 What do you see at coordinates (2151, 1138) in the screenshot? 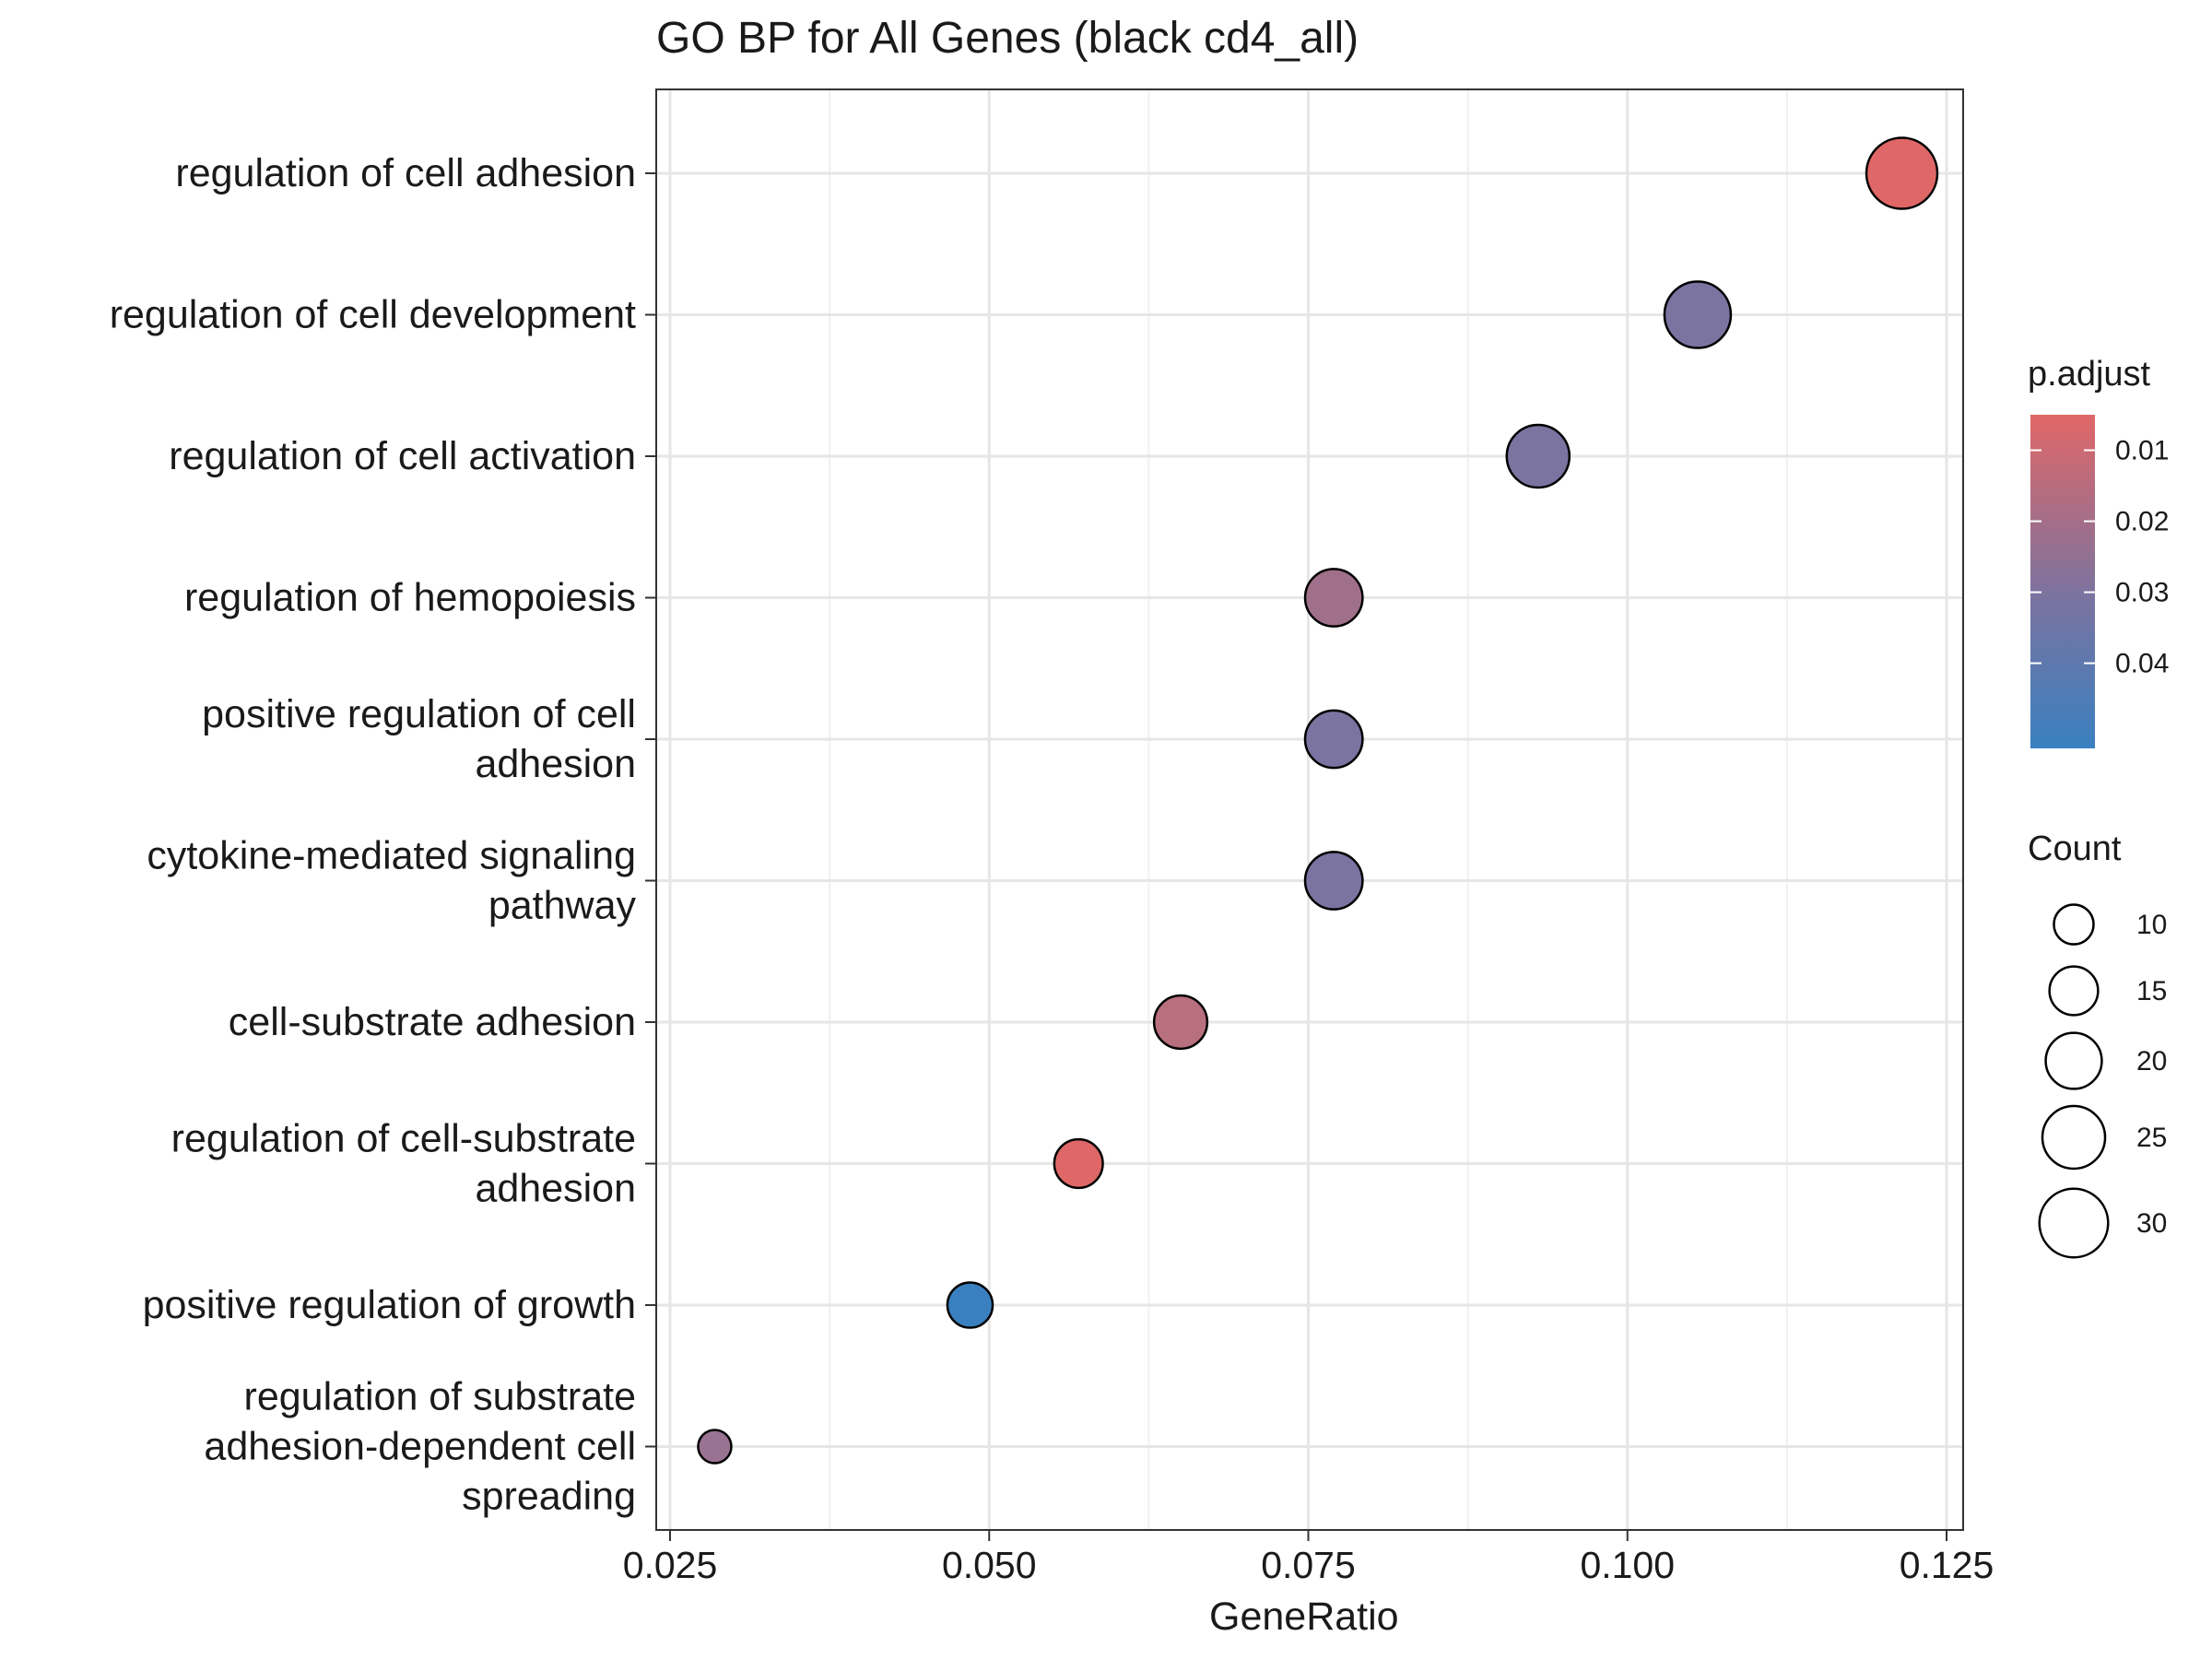
I see `size-legend-label: 25` at bounding box center [2151, 1138].